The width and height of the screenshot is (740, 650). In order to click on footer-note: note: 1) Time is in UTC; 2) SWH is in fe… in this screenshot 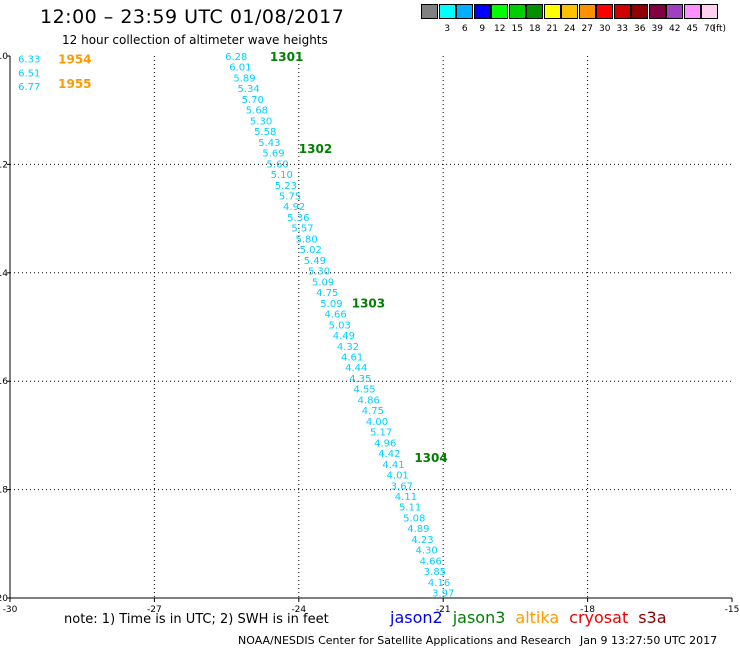, I will do `click(196, 619)`.